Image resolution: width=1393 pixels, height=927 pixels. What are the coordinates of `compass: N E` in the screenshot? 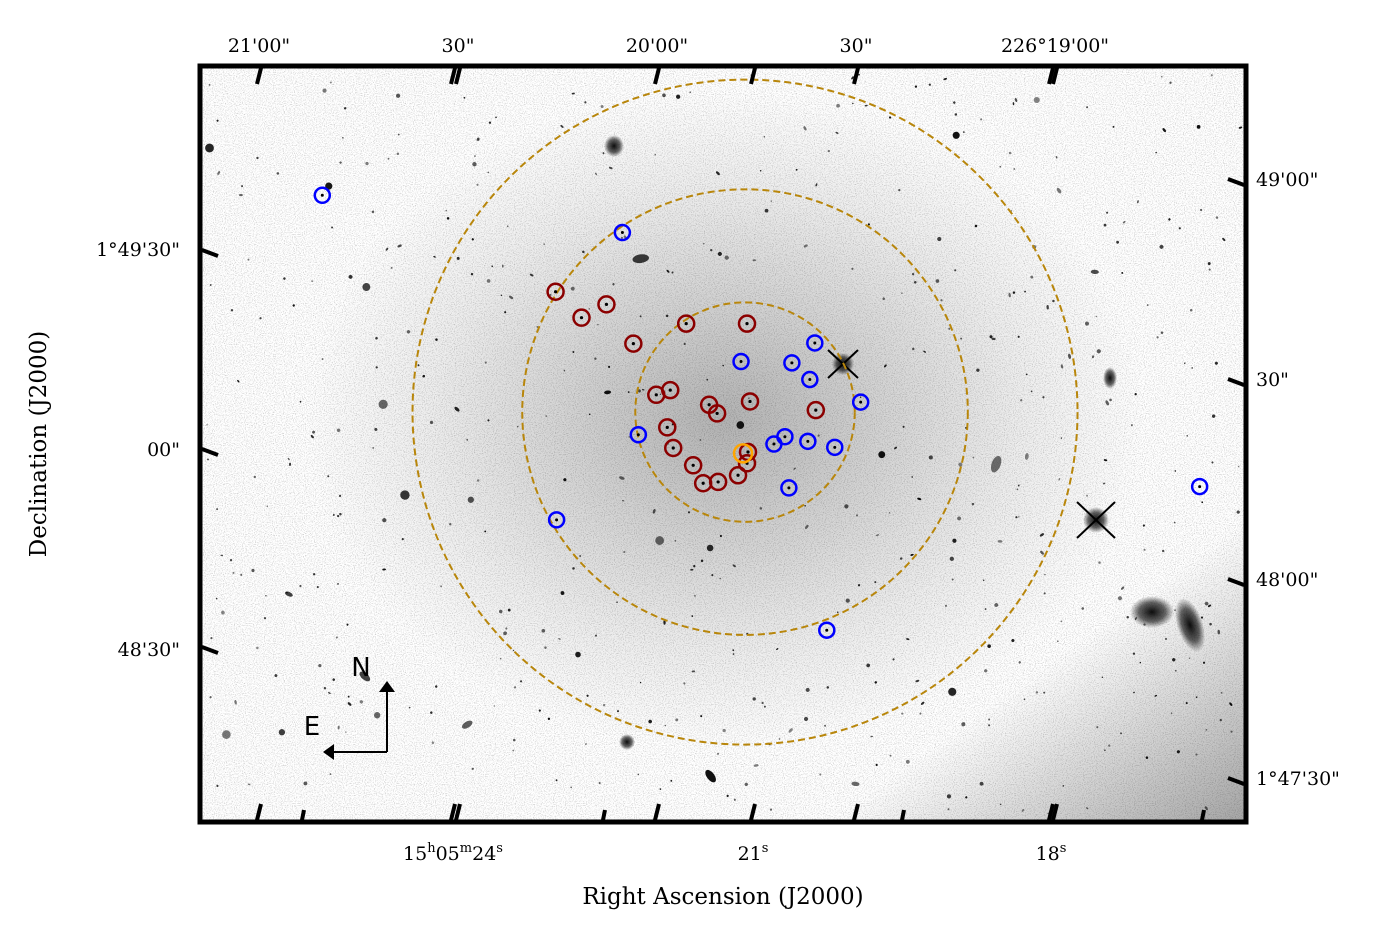 It's located at (349, 706).